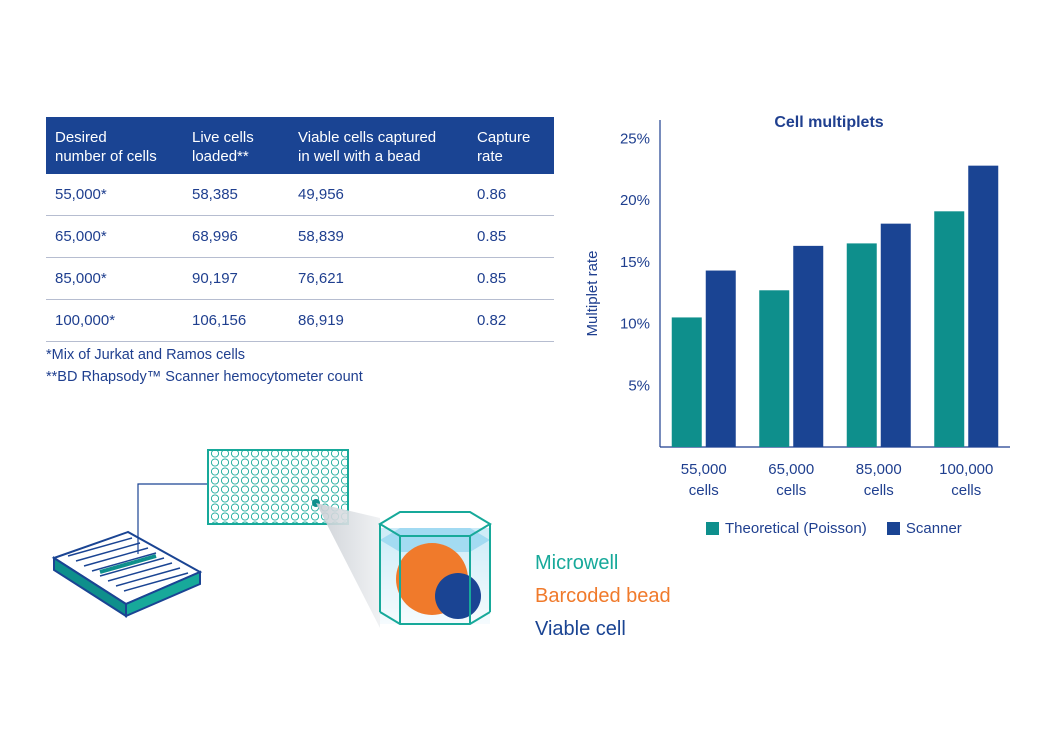 The height and width of the screenshot is (750, 1058). I want to click on cell-rate: 0.82, so click(492, 320).